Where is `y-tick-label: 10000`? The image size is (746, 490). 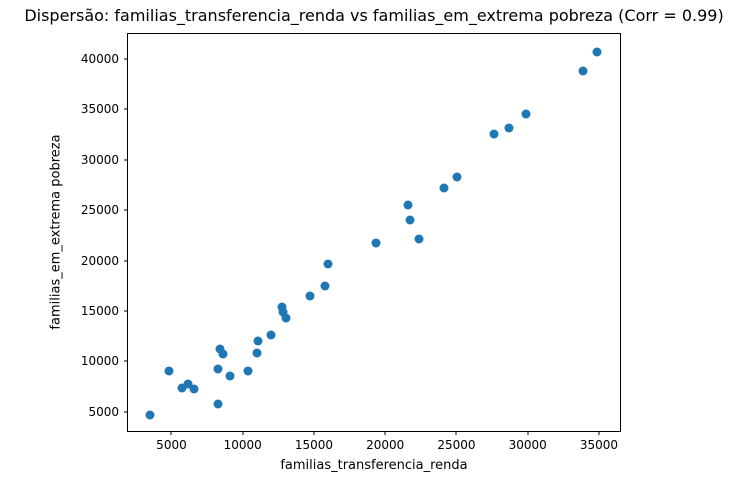
y-tick-label: 10000 is located at coordinates (99, 361).